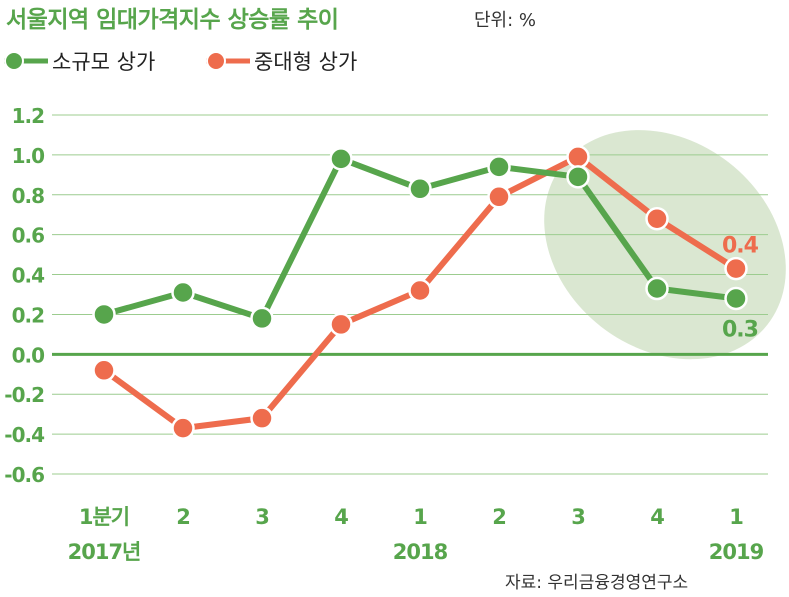 The height and width of the screenshot is (597, 789). I want to click on source-note: 자료: 우리금융경영연구소, so click(597, 583).